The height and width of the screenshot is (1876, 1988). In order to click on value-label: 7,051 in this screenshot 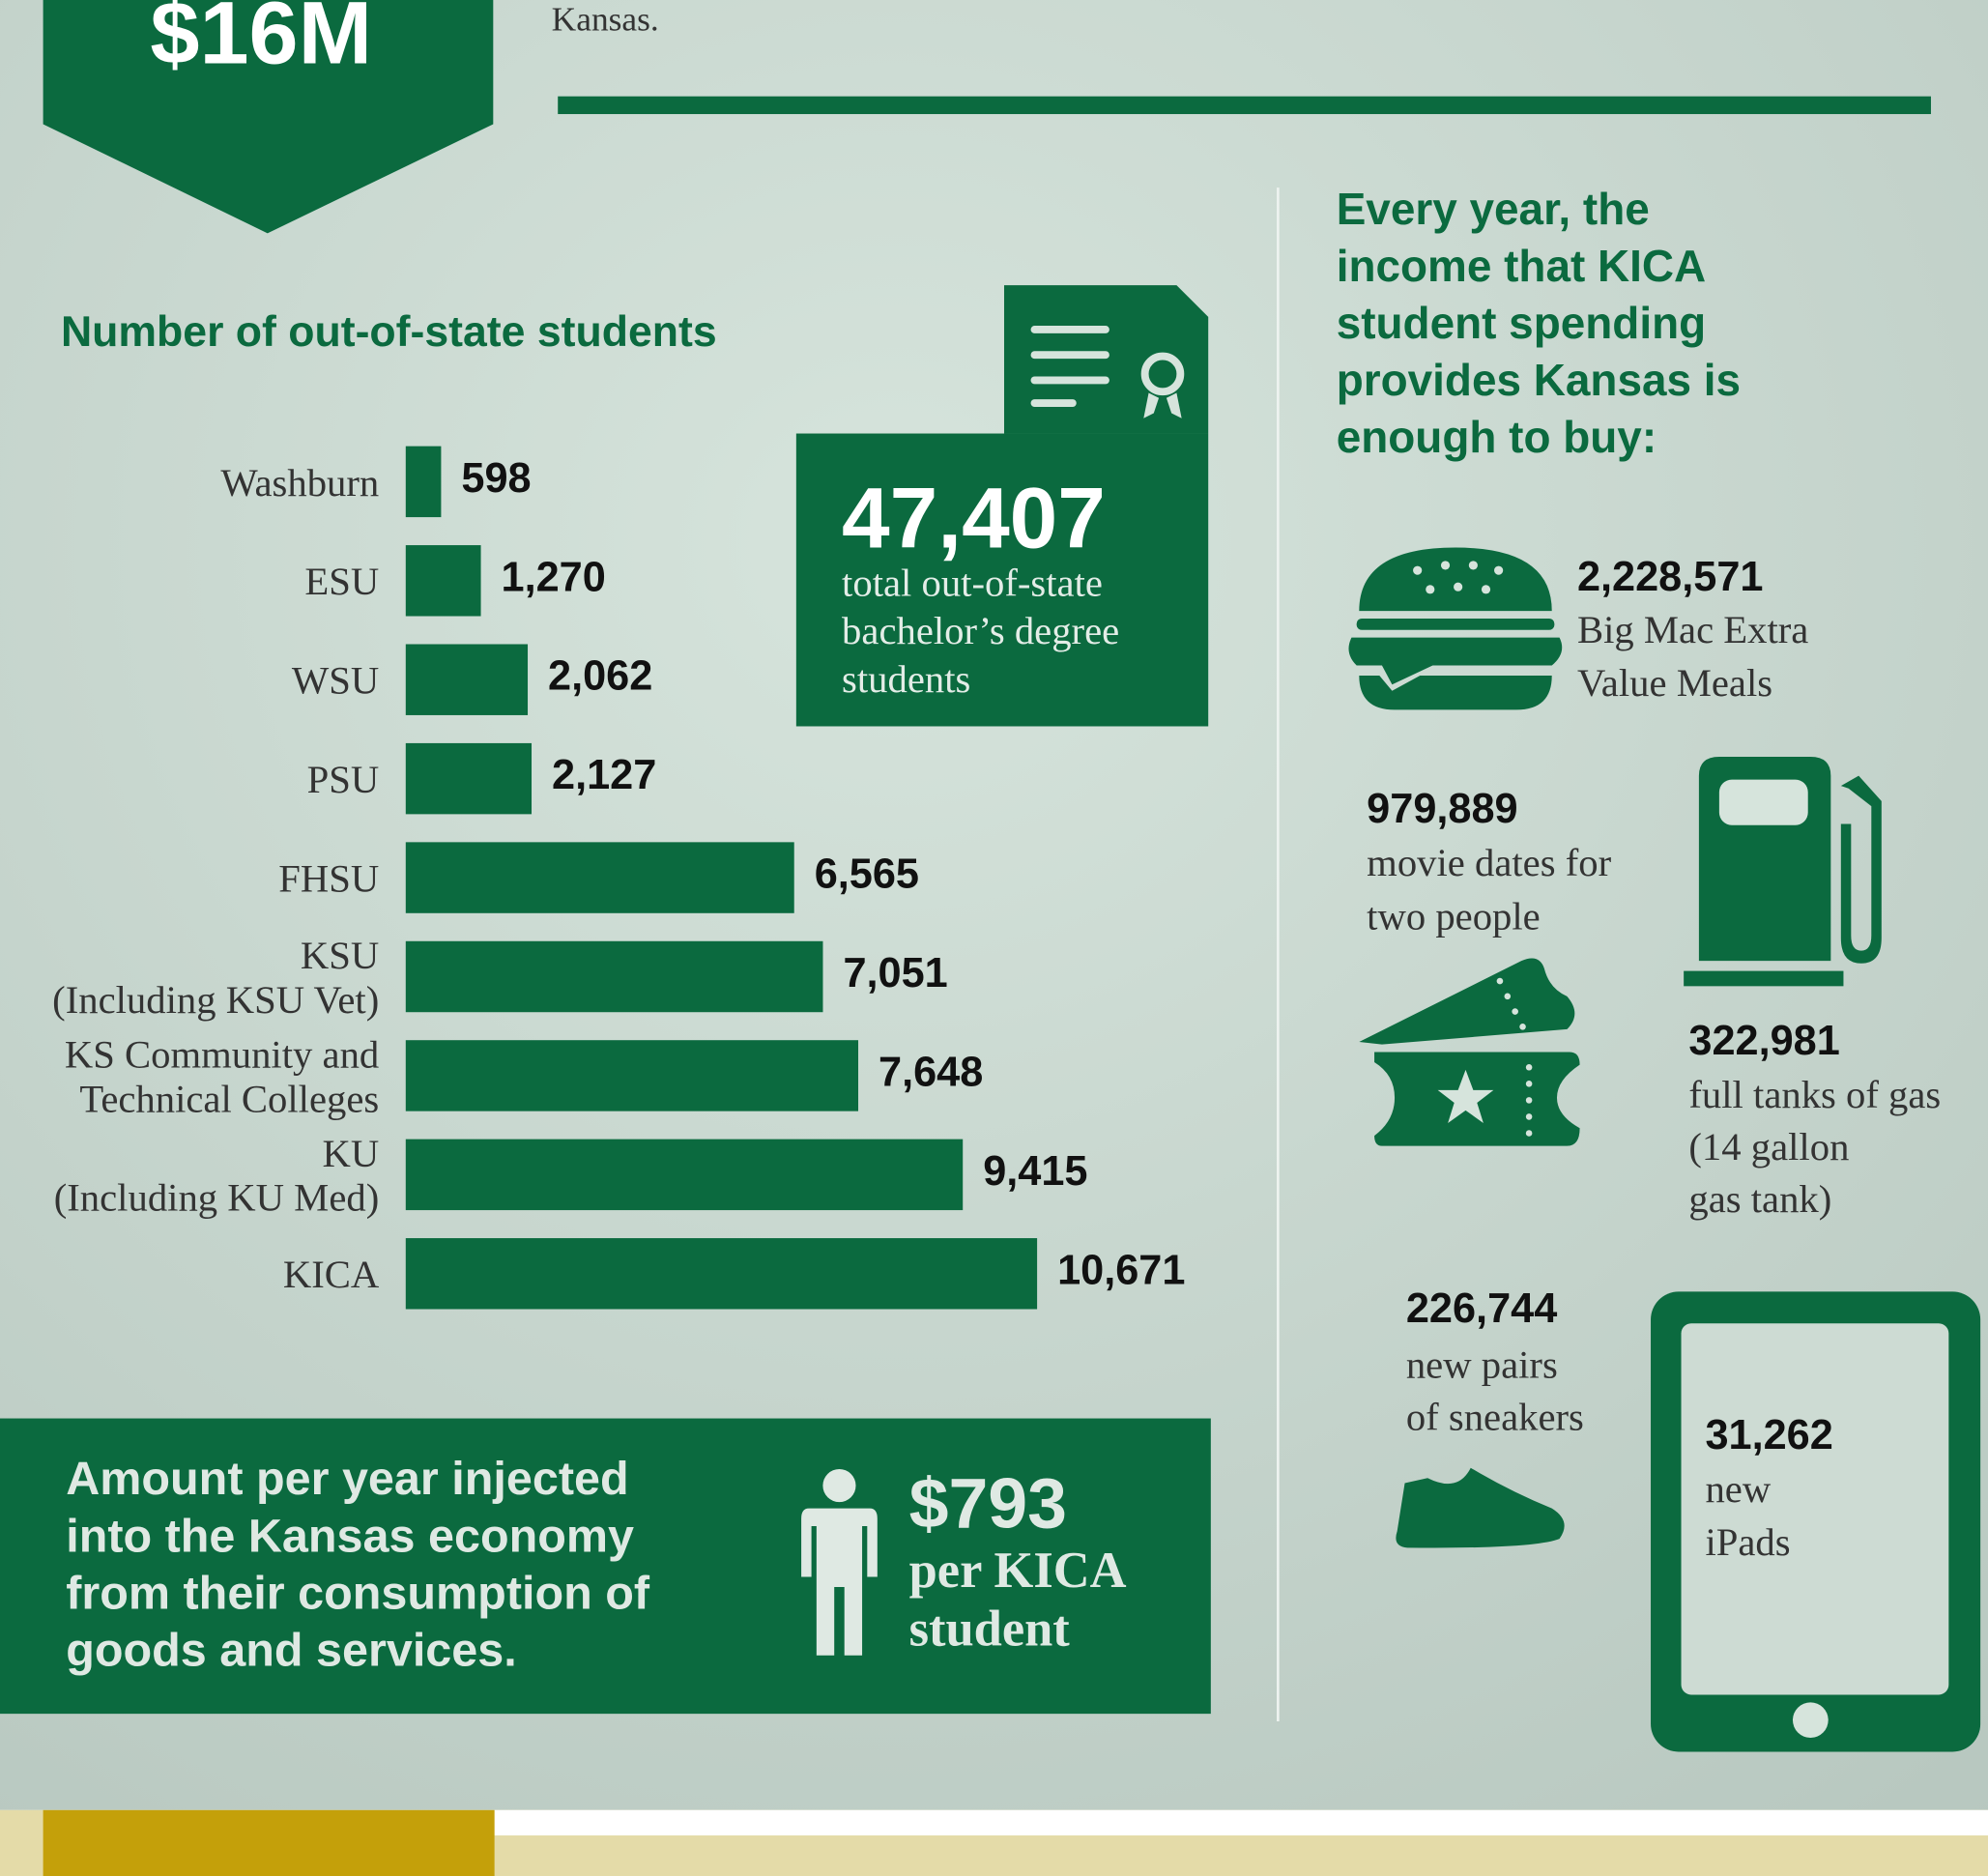, I will do `click(895, 973)`.